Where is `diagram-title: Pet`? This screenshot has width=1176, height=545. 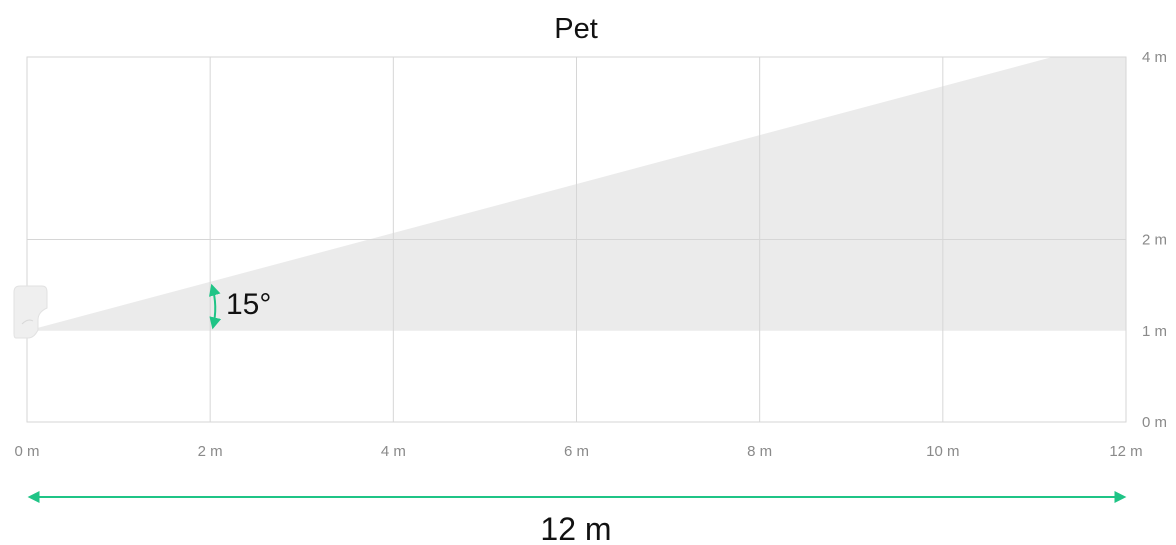
diagram-title: Pet is located at coordinates (576, 29).